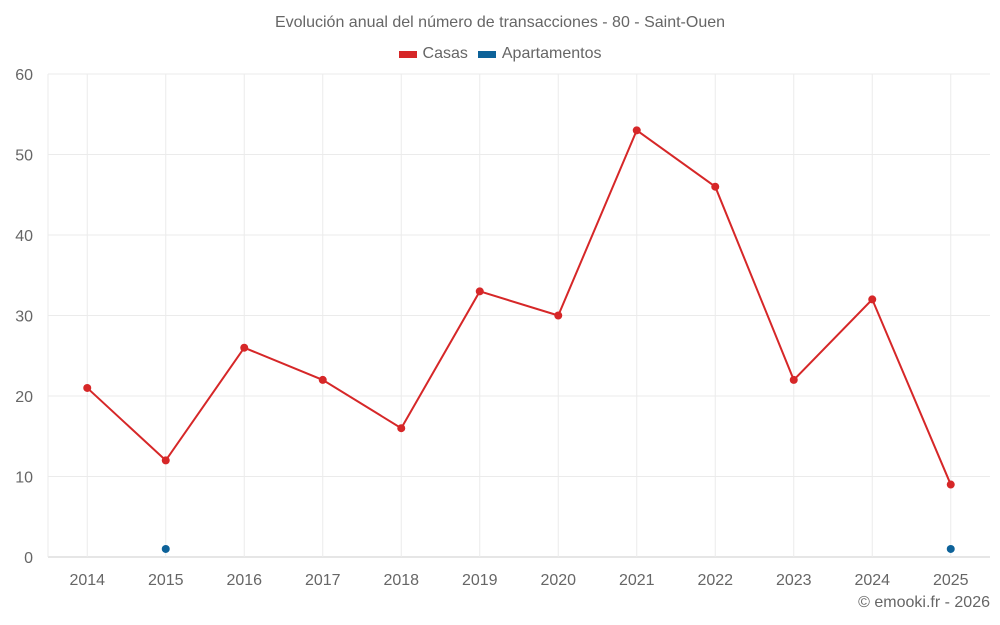 The width and height of the screenshot is (1000, 625). What do you see at coordinates (872, 580) in the screenshot?
I see `x-tick-label: 2024` at bounding box center [872, 580].